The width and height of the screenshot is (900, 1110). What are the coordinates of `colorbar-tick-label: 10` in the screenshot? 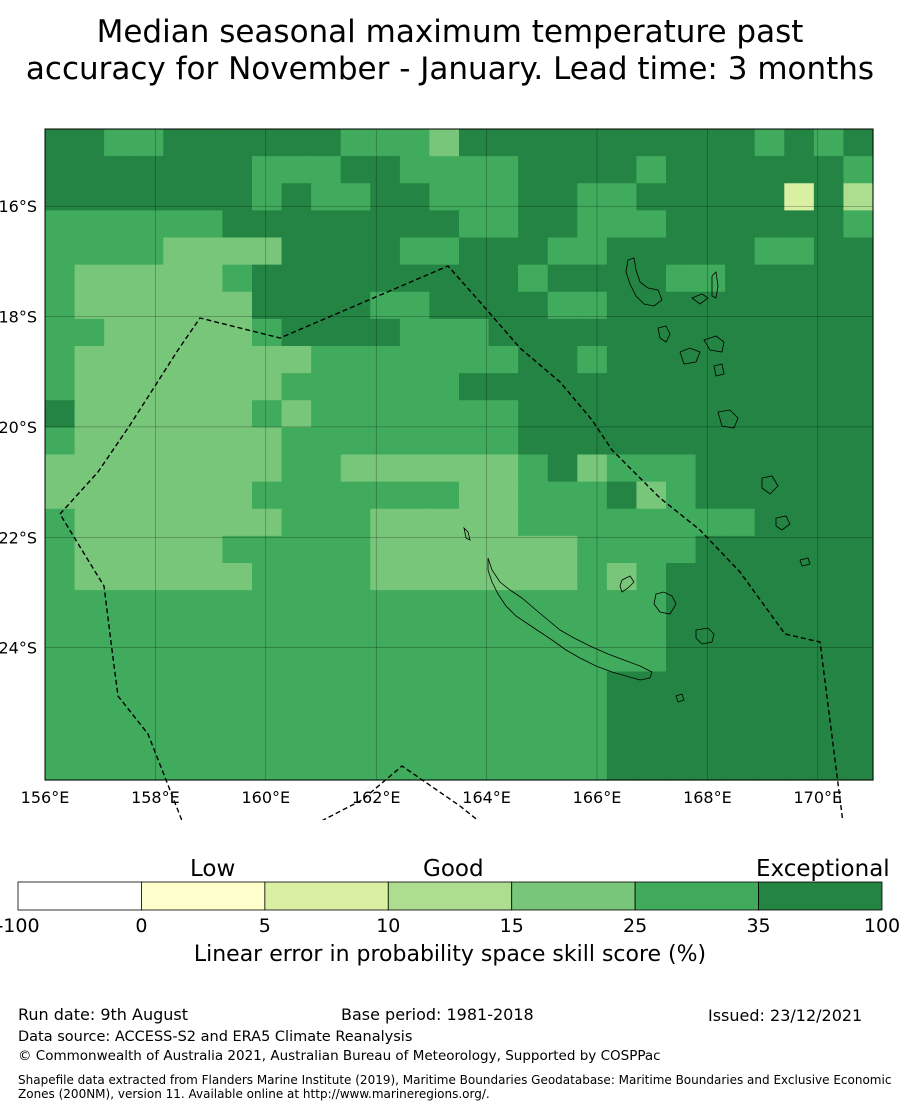 It's located at (388, 926).